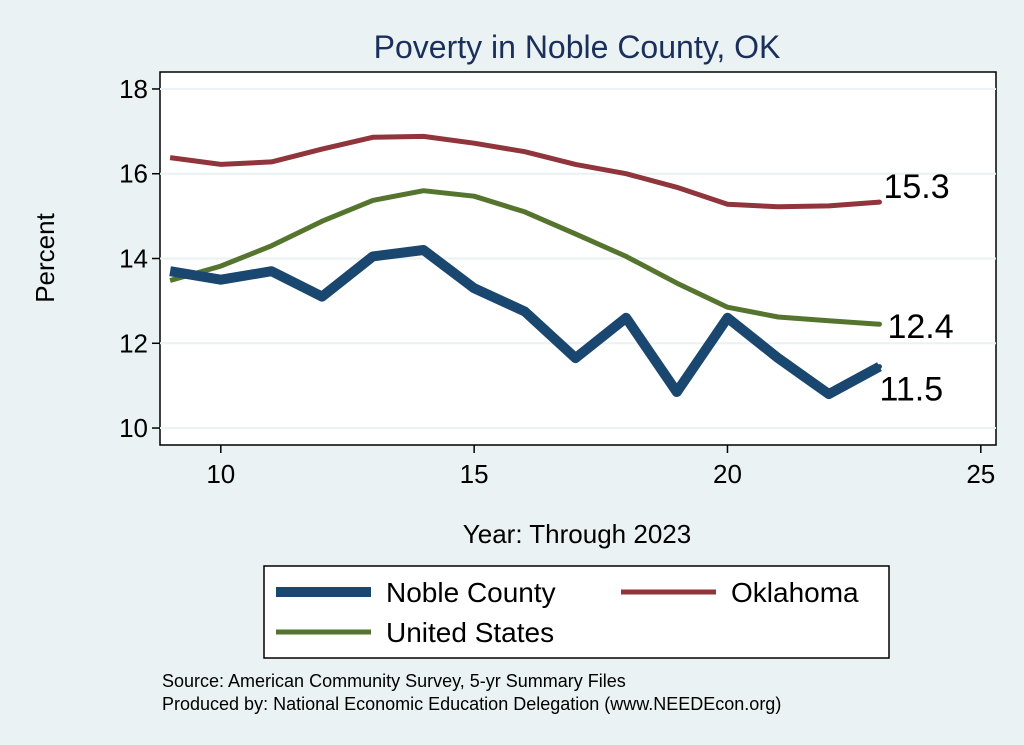 This screenshot has height=745, width=1024. What do you see at coordinates (980, 474) in the screenshot?
I see `x-tick-label: 25` at bounding box center [980, 474].